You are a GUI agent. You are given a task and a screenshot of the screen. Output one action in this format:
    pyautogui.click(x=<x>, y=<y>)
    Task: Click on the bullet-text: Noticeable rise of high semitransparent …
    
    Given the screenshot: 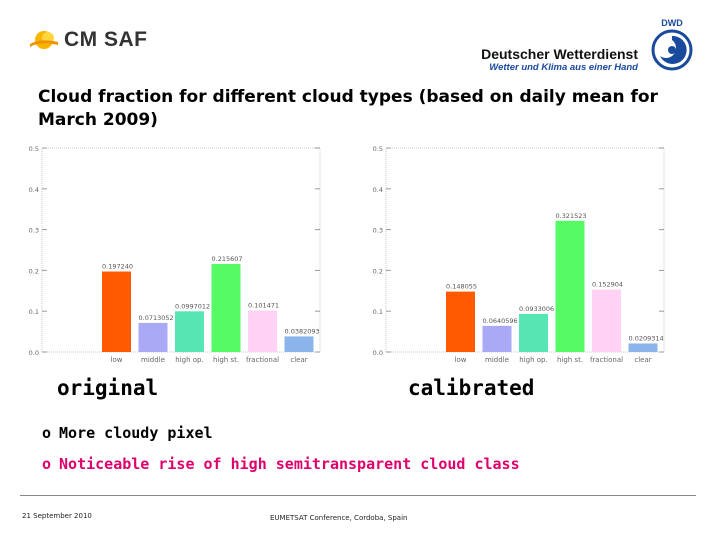 What is the action you would take?
    pyautogui.click(x=289, y=464)
    